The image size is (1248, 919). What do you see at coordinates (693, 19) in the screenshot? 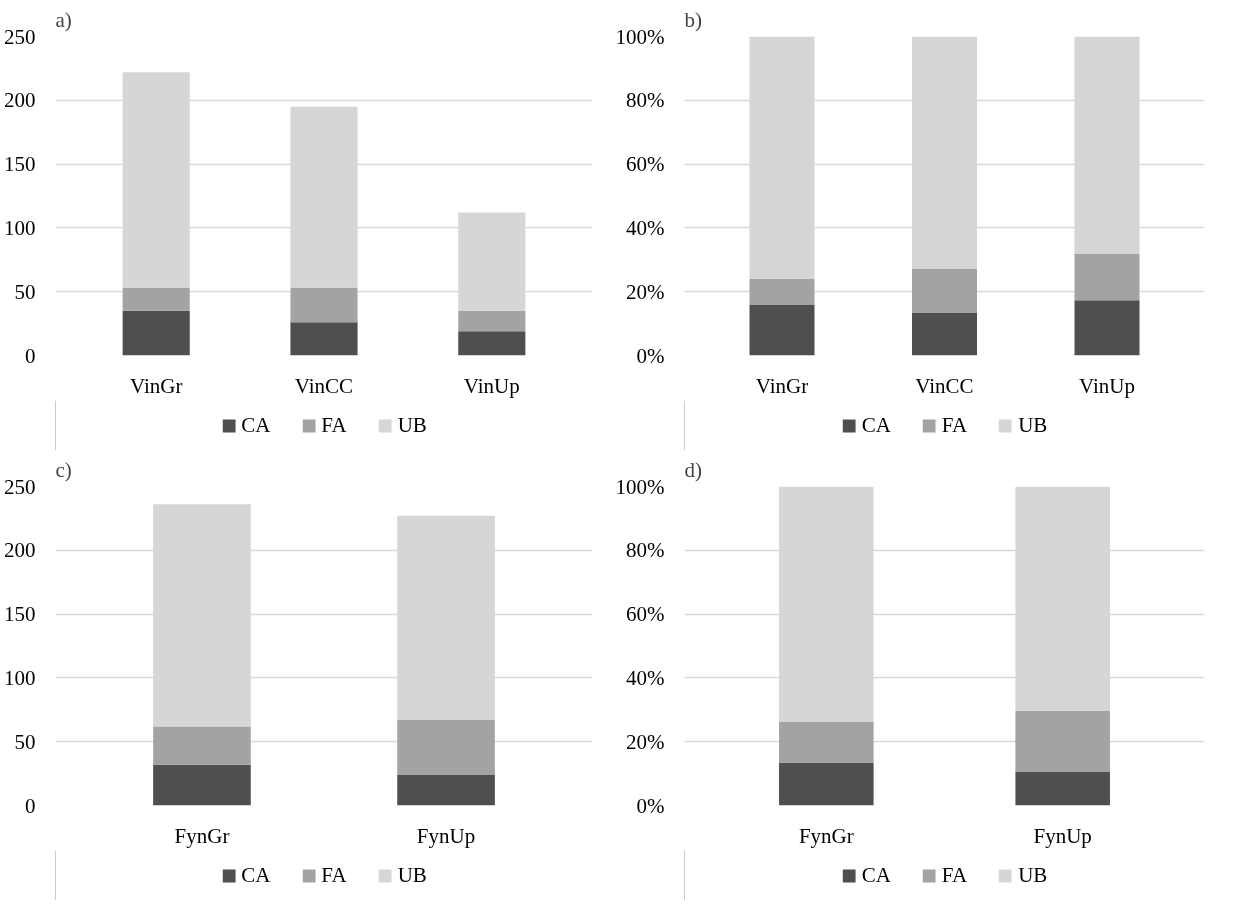
I see `text: b)` at bounding box center [693, 19].